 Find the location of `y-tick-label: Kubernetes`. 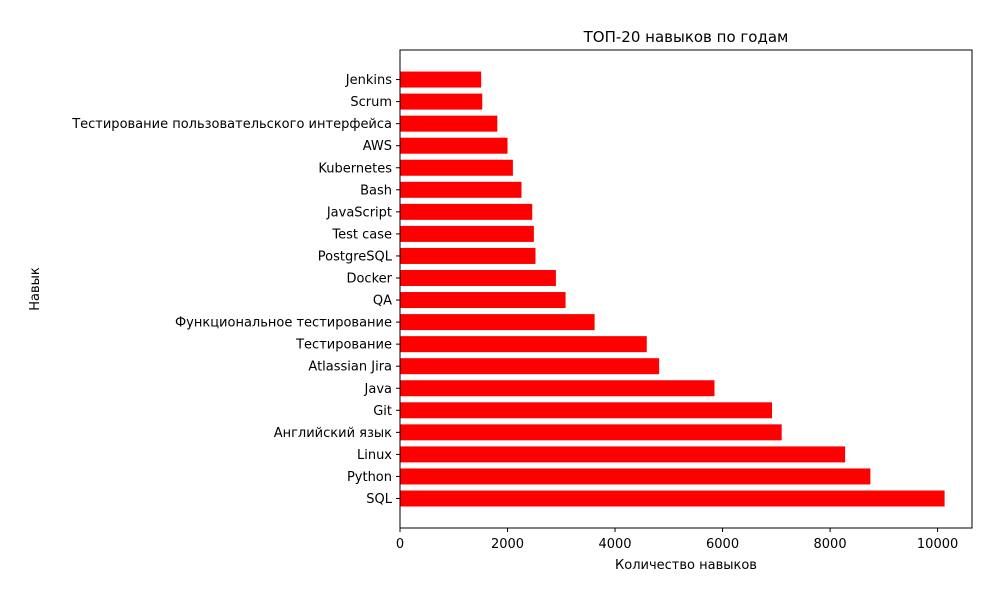

y-tick-label: Kubernetes is located at coordinates (355, 168).